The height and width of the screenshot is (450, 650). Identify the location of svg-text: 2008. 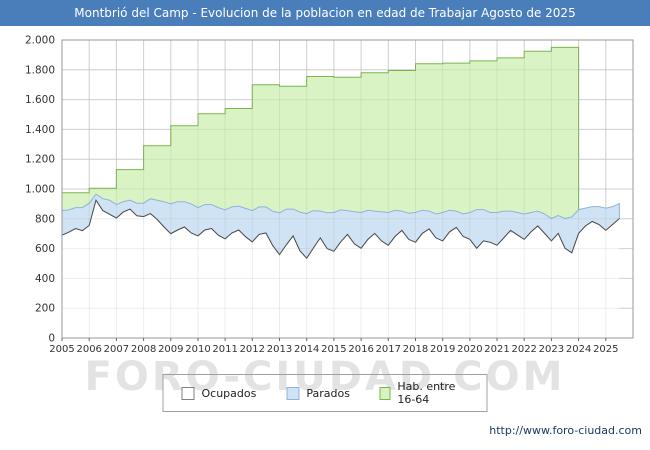
(143, 349).